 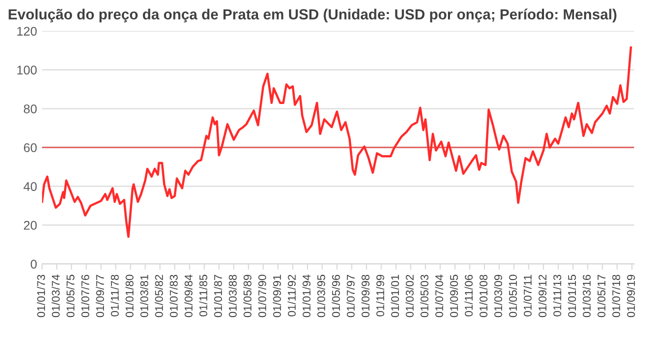 I want to click on x-tick-label: 01/01/87, so click(x=218, y=296).